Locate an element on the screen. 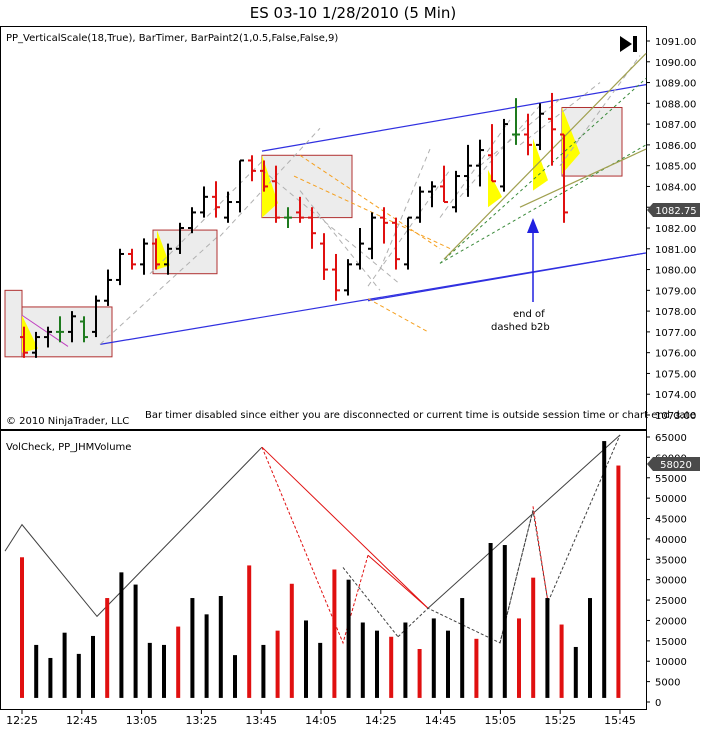 This screenshot has height=754, width=706. support-trendline is located at coordinates (507, 277).